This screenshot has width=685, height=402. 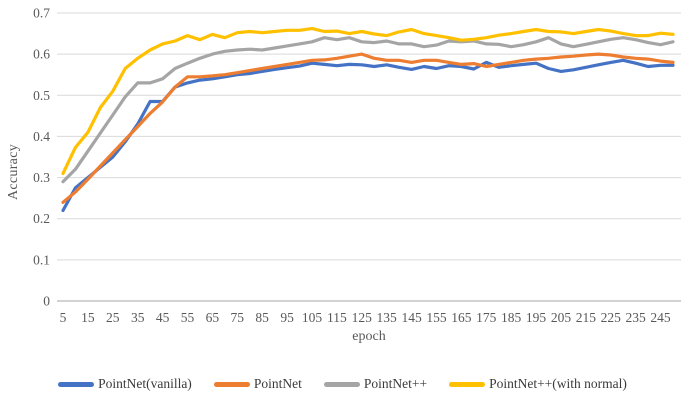 I want to click on y-tick-label: 0.4, so click(x=41, y=136).